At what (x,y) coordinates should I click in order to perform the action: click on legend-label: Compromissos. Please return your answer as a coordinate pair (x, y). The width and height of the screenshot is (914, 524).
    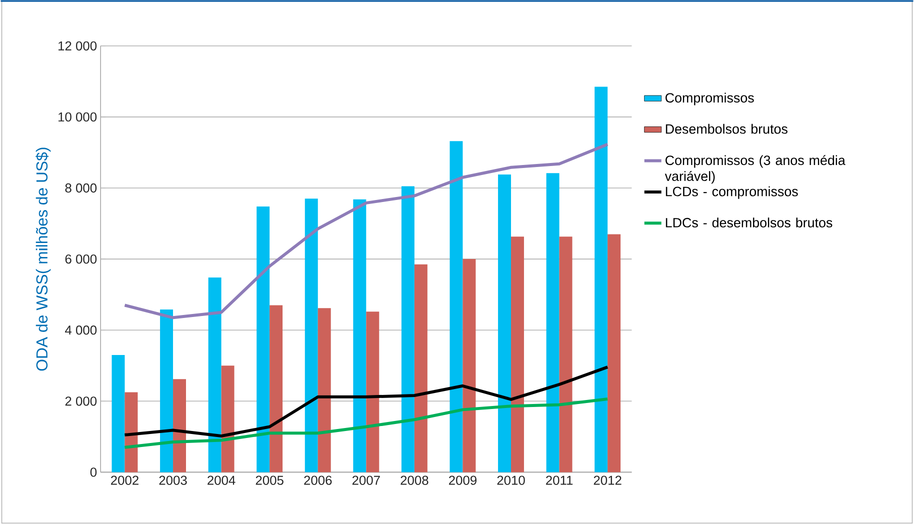
    Looking at the image, I should click on (710, 99).